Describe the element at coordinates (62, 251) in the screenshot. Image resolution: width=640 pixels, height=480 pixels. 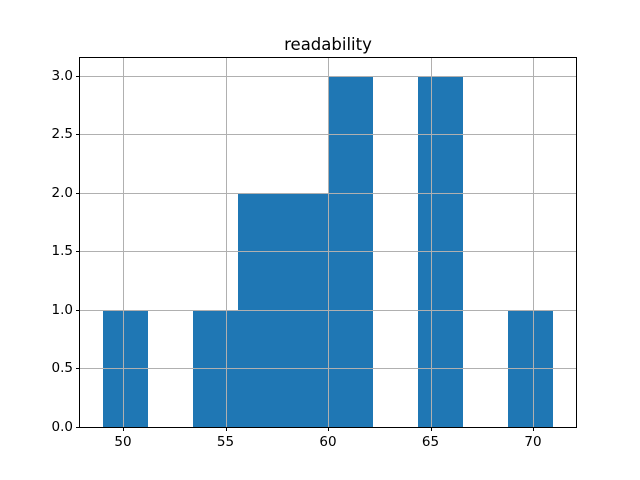
I see `y-tick-label: 1.5` at that location.